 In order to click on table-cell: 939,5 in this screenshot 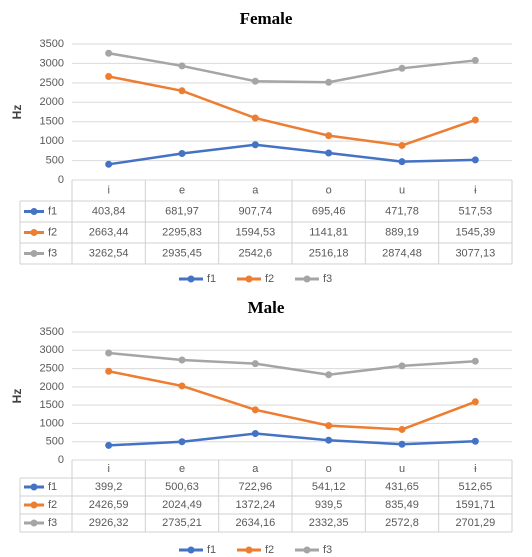, I will do `click(329, 505)`.